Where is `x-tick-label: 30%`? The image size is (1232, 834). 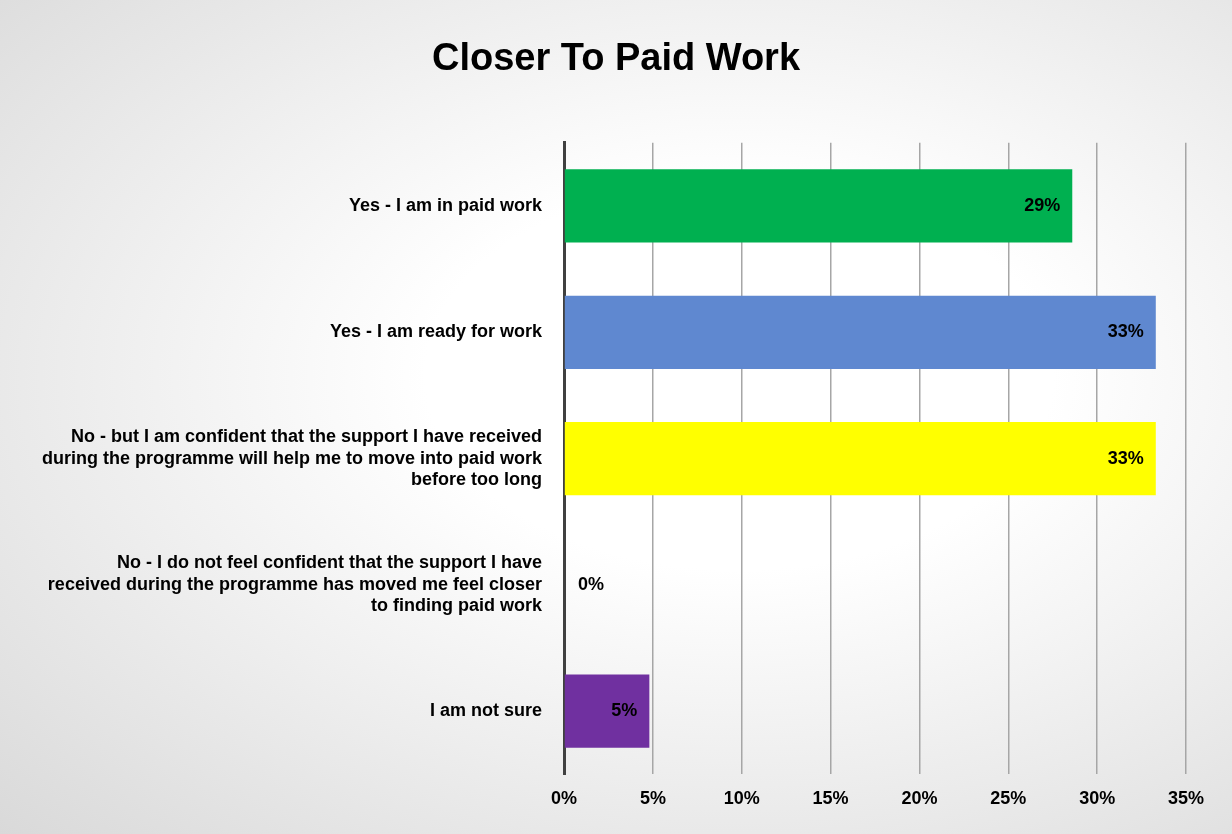
x-tick-label: 30% is located at coordinates (1097, 798).